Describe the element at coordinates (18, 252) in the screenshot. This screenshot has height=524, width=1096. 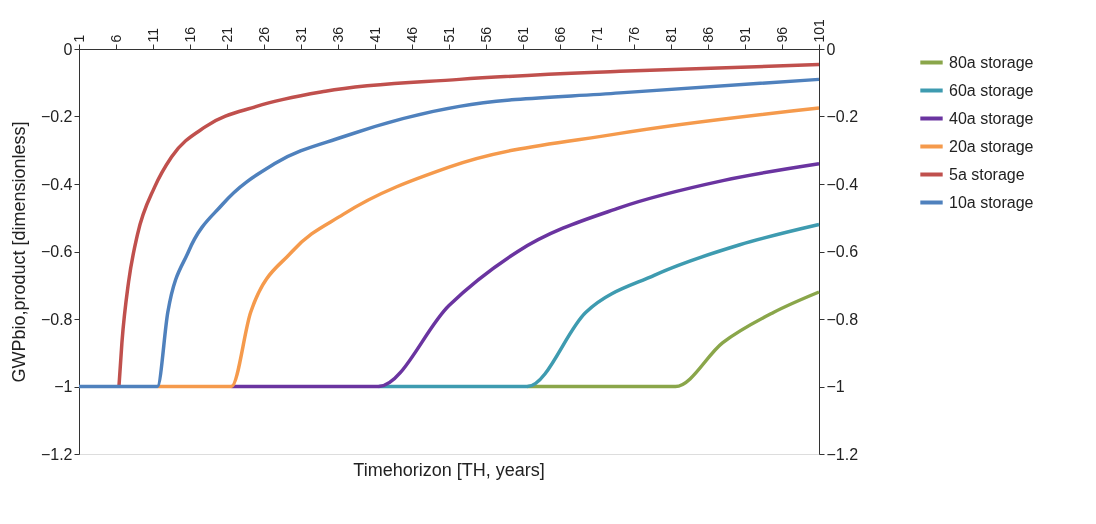
I see `y-axis-title: GWPbio,product [dimensionless]` at that location.